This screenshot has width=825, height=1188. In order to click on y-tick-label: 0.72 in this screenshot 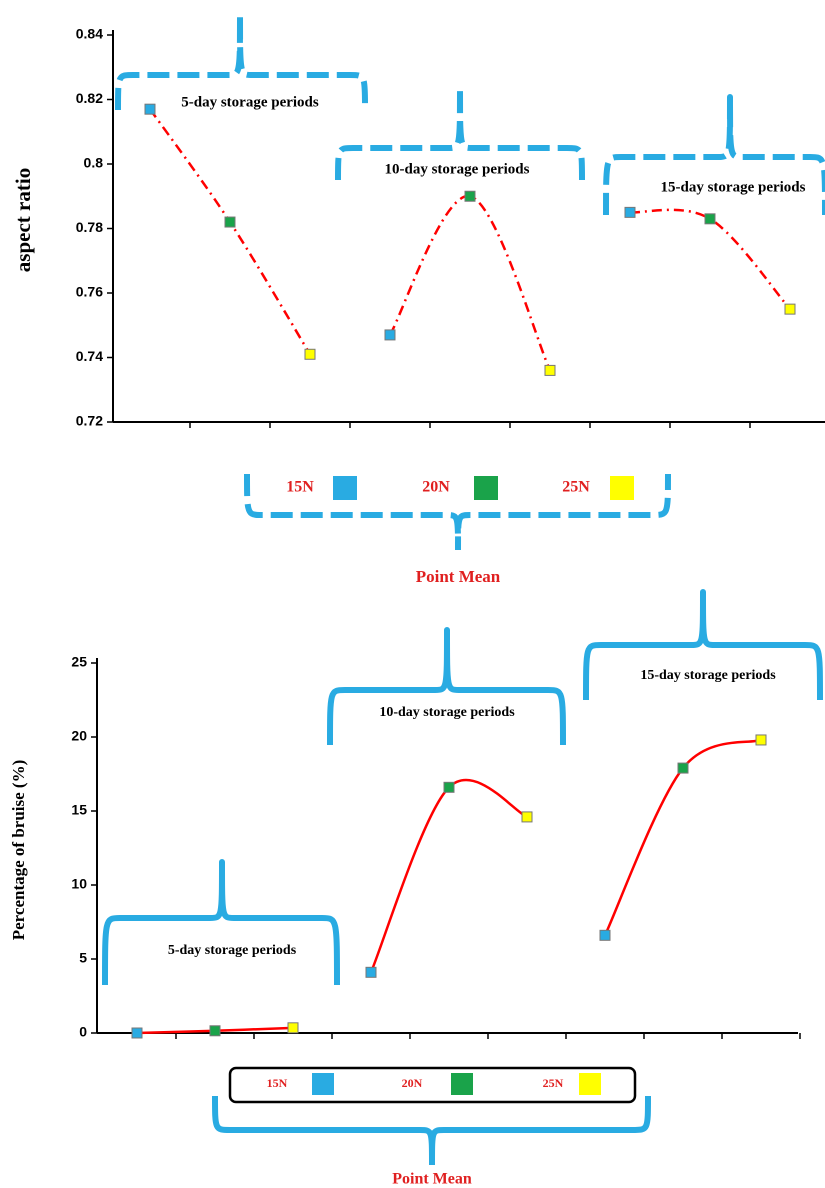, I will do `click(89, 421)`.